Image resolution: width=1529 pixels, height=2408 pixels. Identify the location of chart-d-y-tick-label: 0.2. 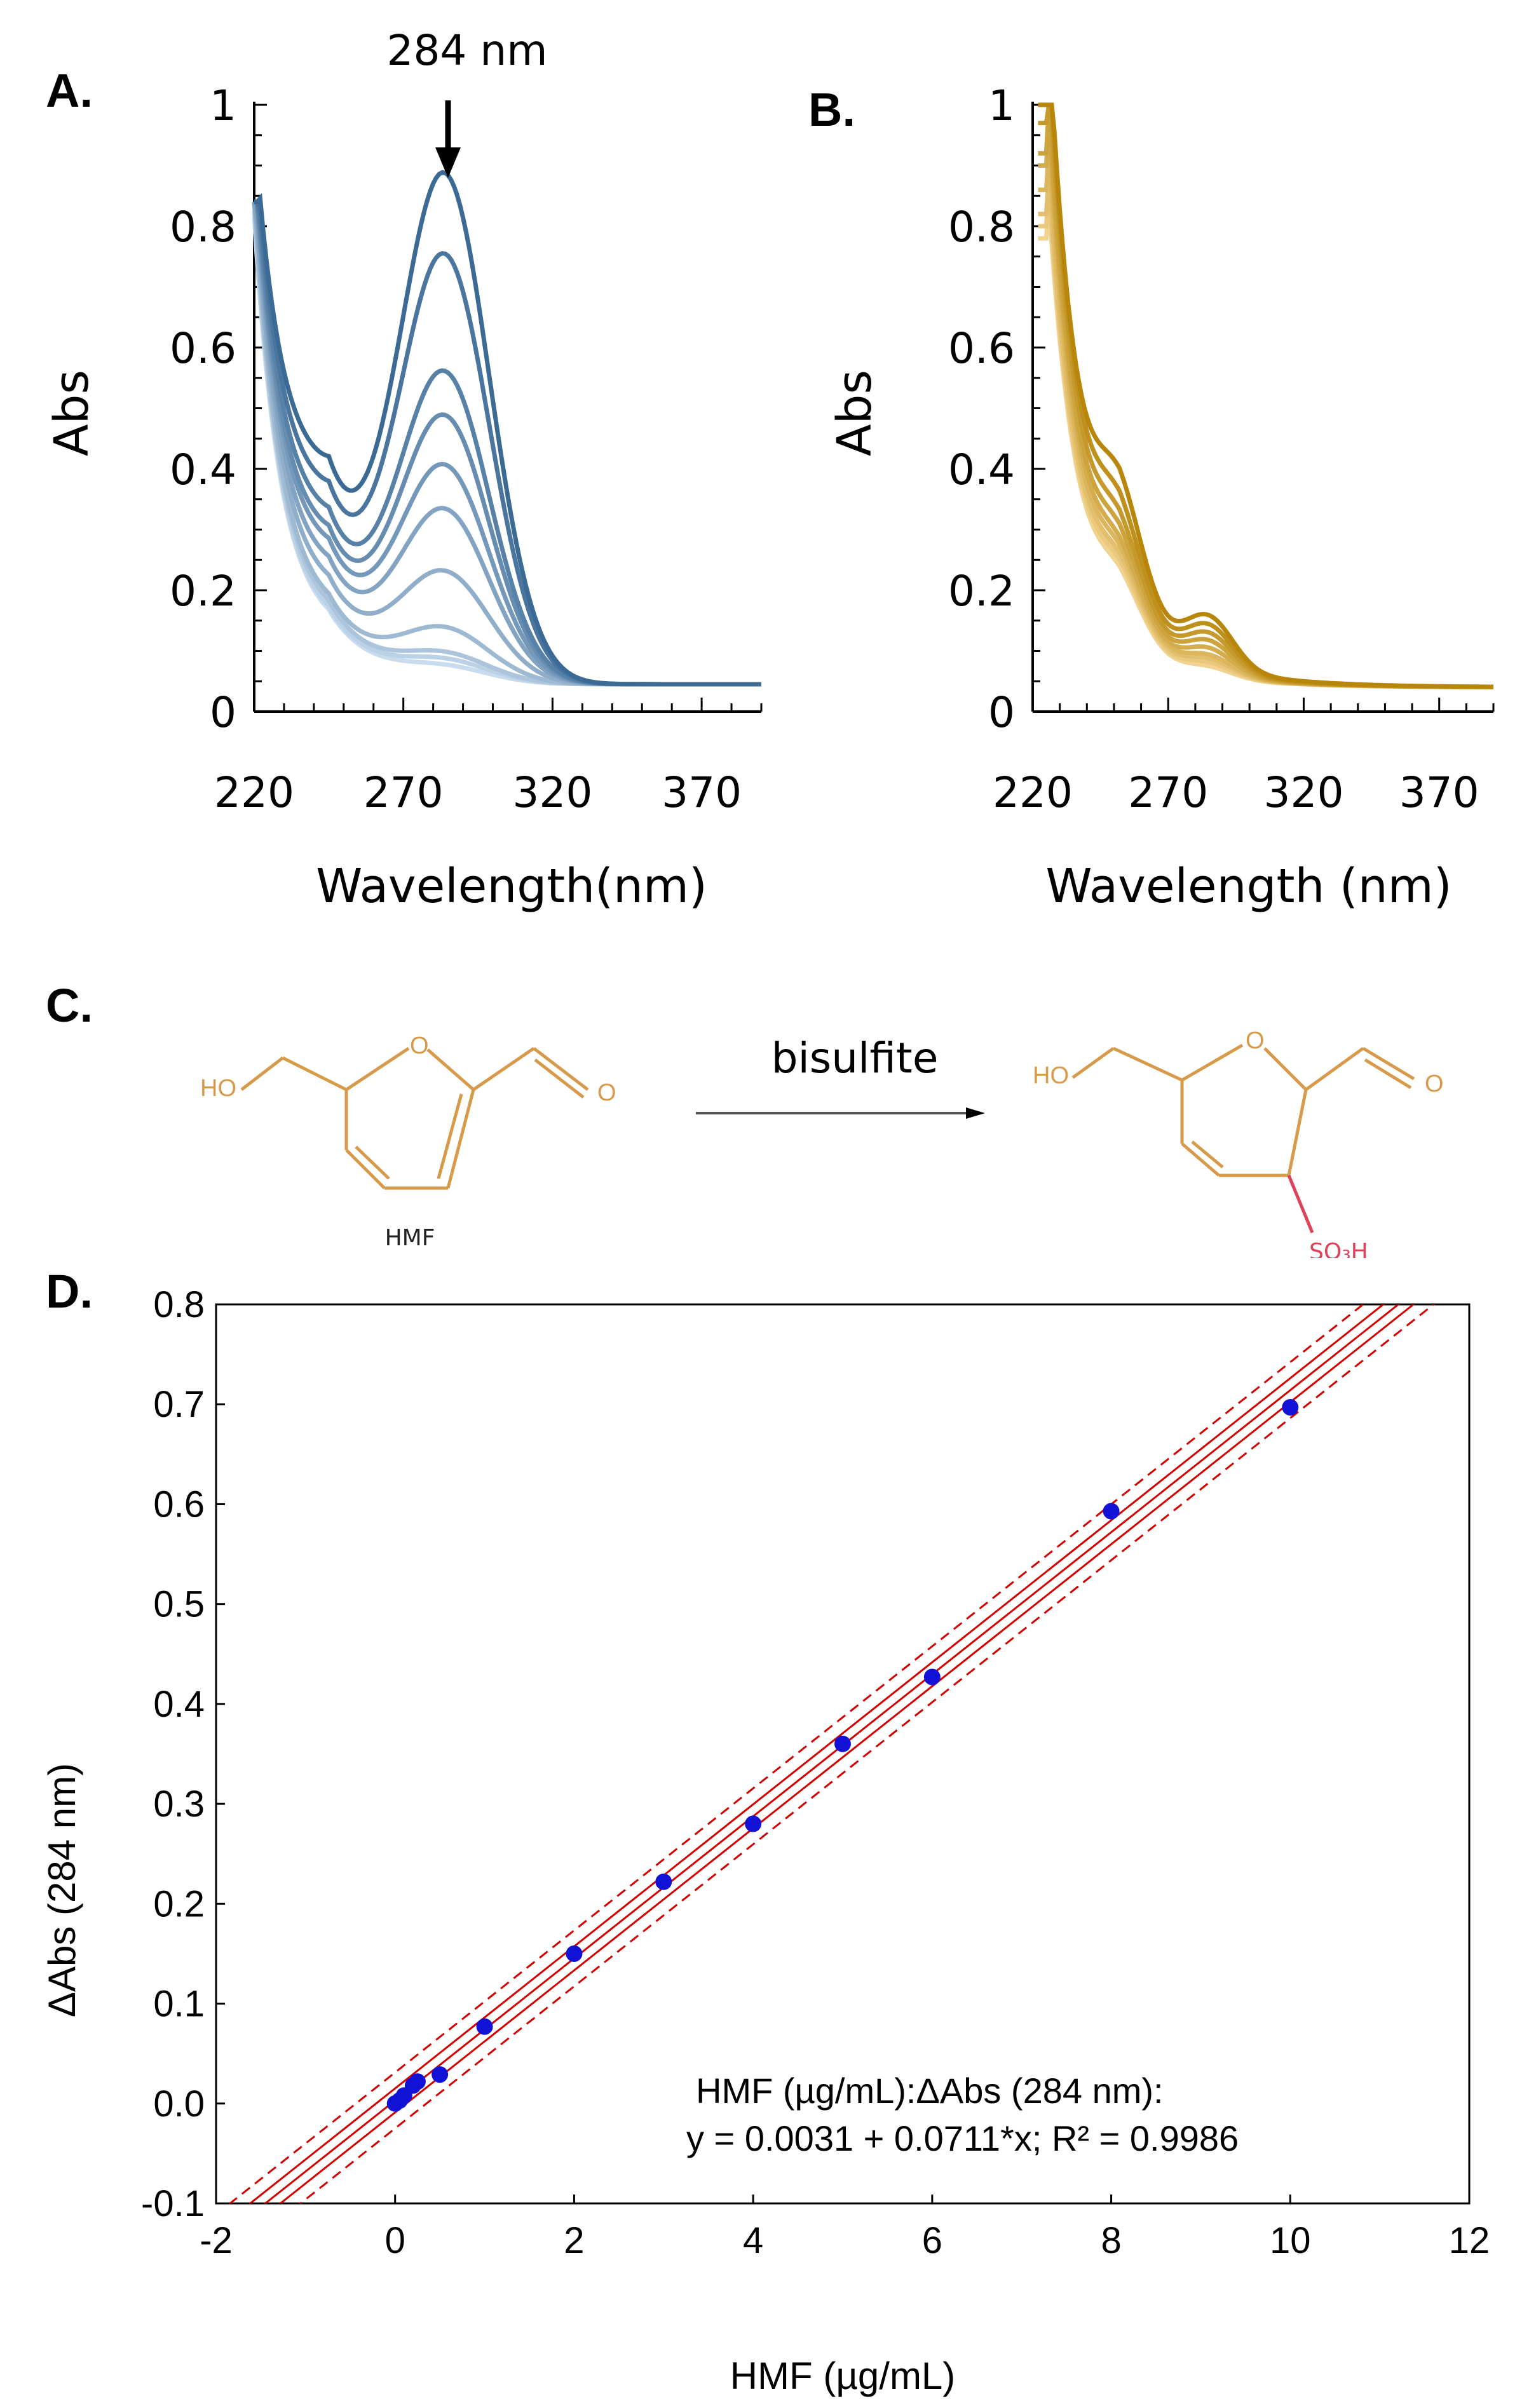
(179, 1903).